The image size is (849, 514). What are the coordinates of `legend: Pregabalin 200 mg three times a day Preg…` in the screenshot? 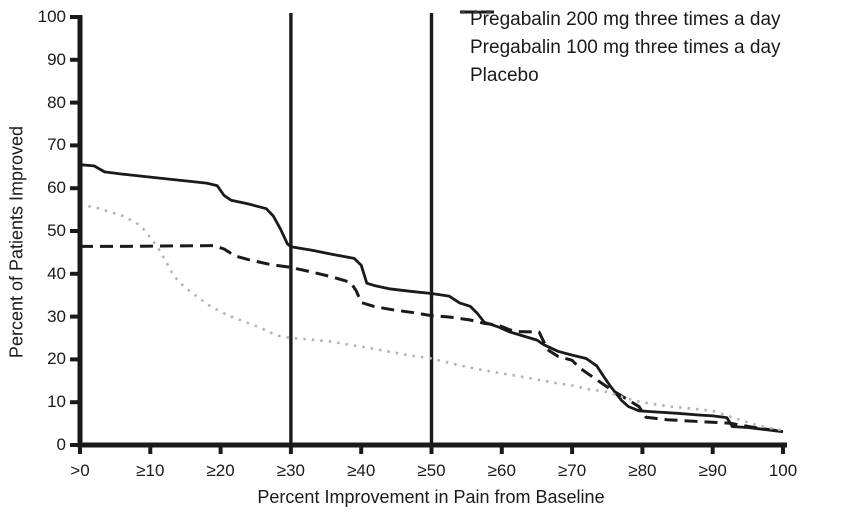 It's located at (619, 48).